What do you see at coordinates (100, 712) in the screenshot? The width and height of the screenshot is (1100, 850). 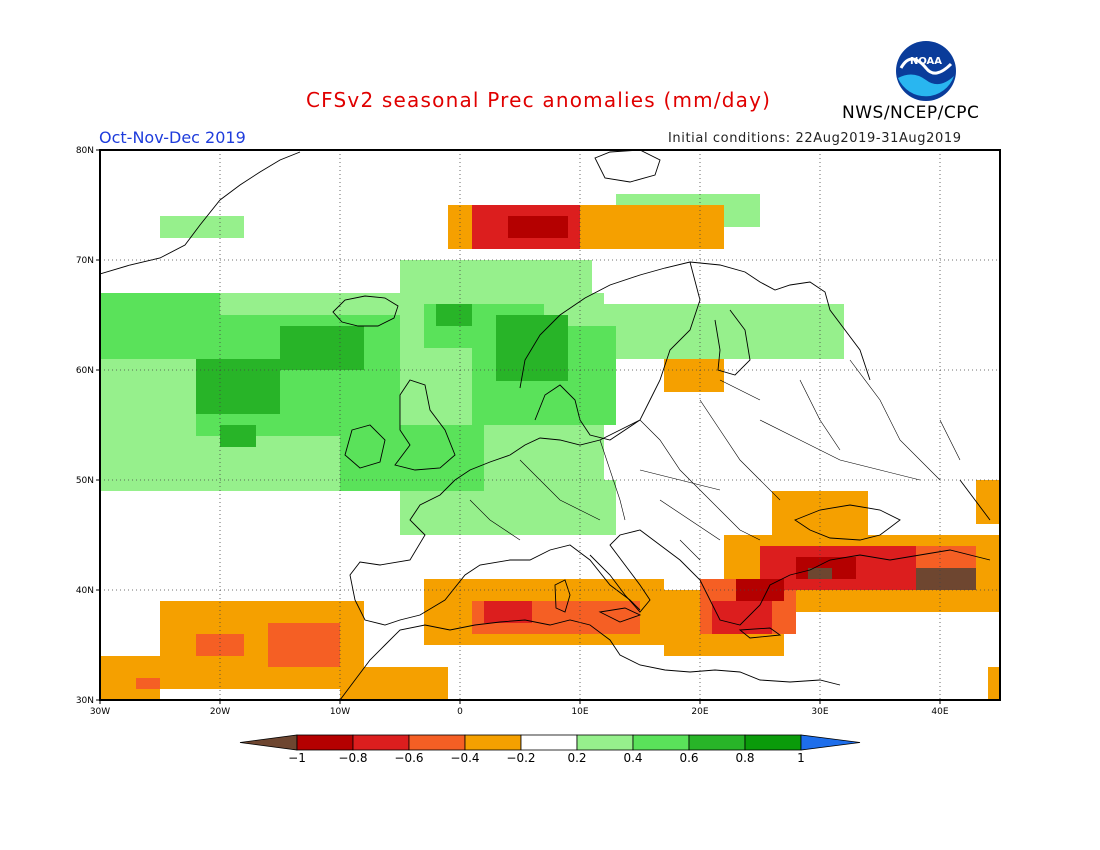 I see `lon-tick-label: 30W` at bounding box center [100, 712].